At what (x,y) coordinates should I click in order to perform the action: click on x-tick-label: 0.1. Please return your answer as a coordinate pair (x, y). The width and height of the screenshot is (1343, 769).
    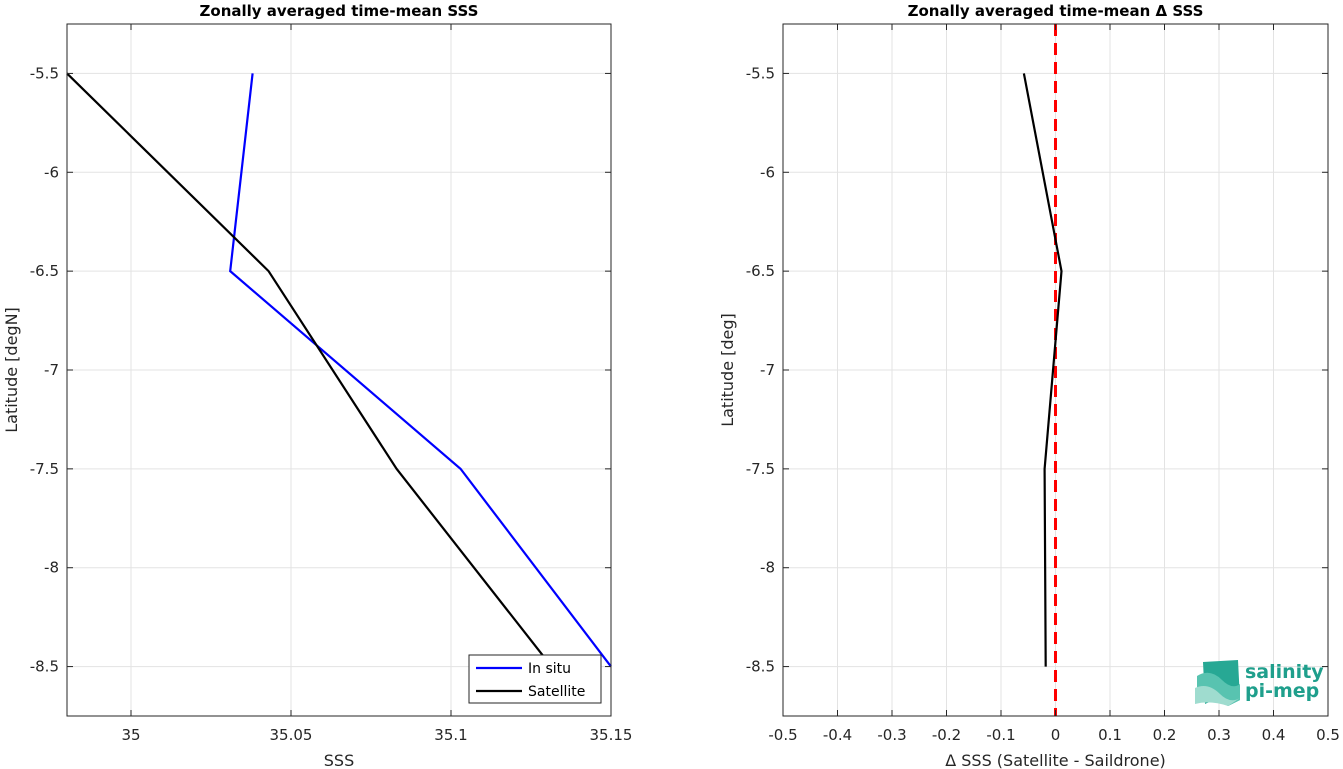
    Looking at the image, I should click on (1110, 735).